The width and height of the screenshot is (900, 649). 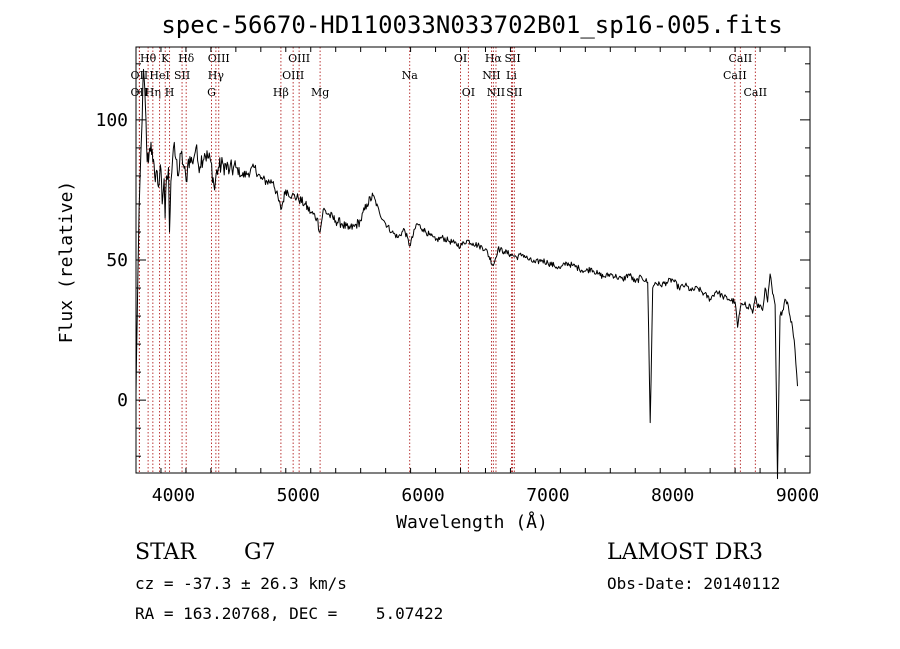 I want to click on redshift-text: cz = -37.3 ± 26.3 km/s, so click(x=241, y=583).